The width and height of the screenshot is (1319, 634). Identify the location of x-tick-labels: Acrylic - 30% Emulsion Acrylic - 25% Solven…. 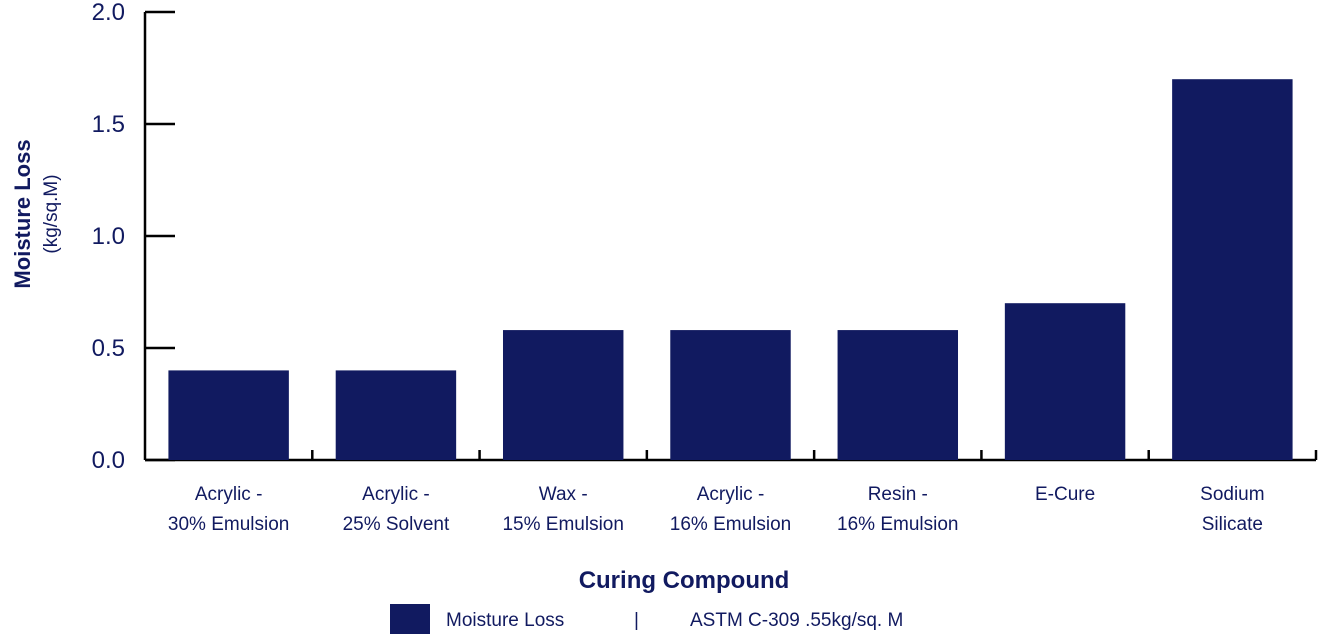
(716, 509).